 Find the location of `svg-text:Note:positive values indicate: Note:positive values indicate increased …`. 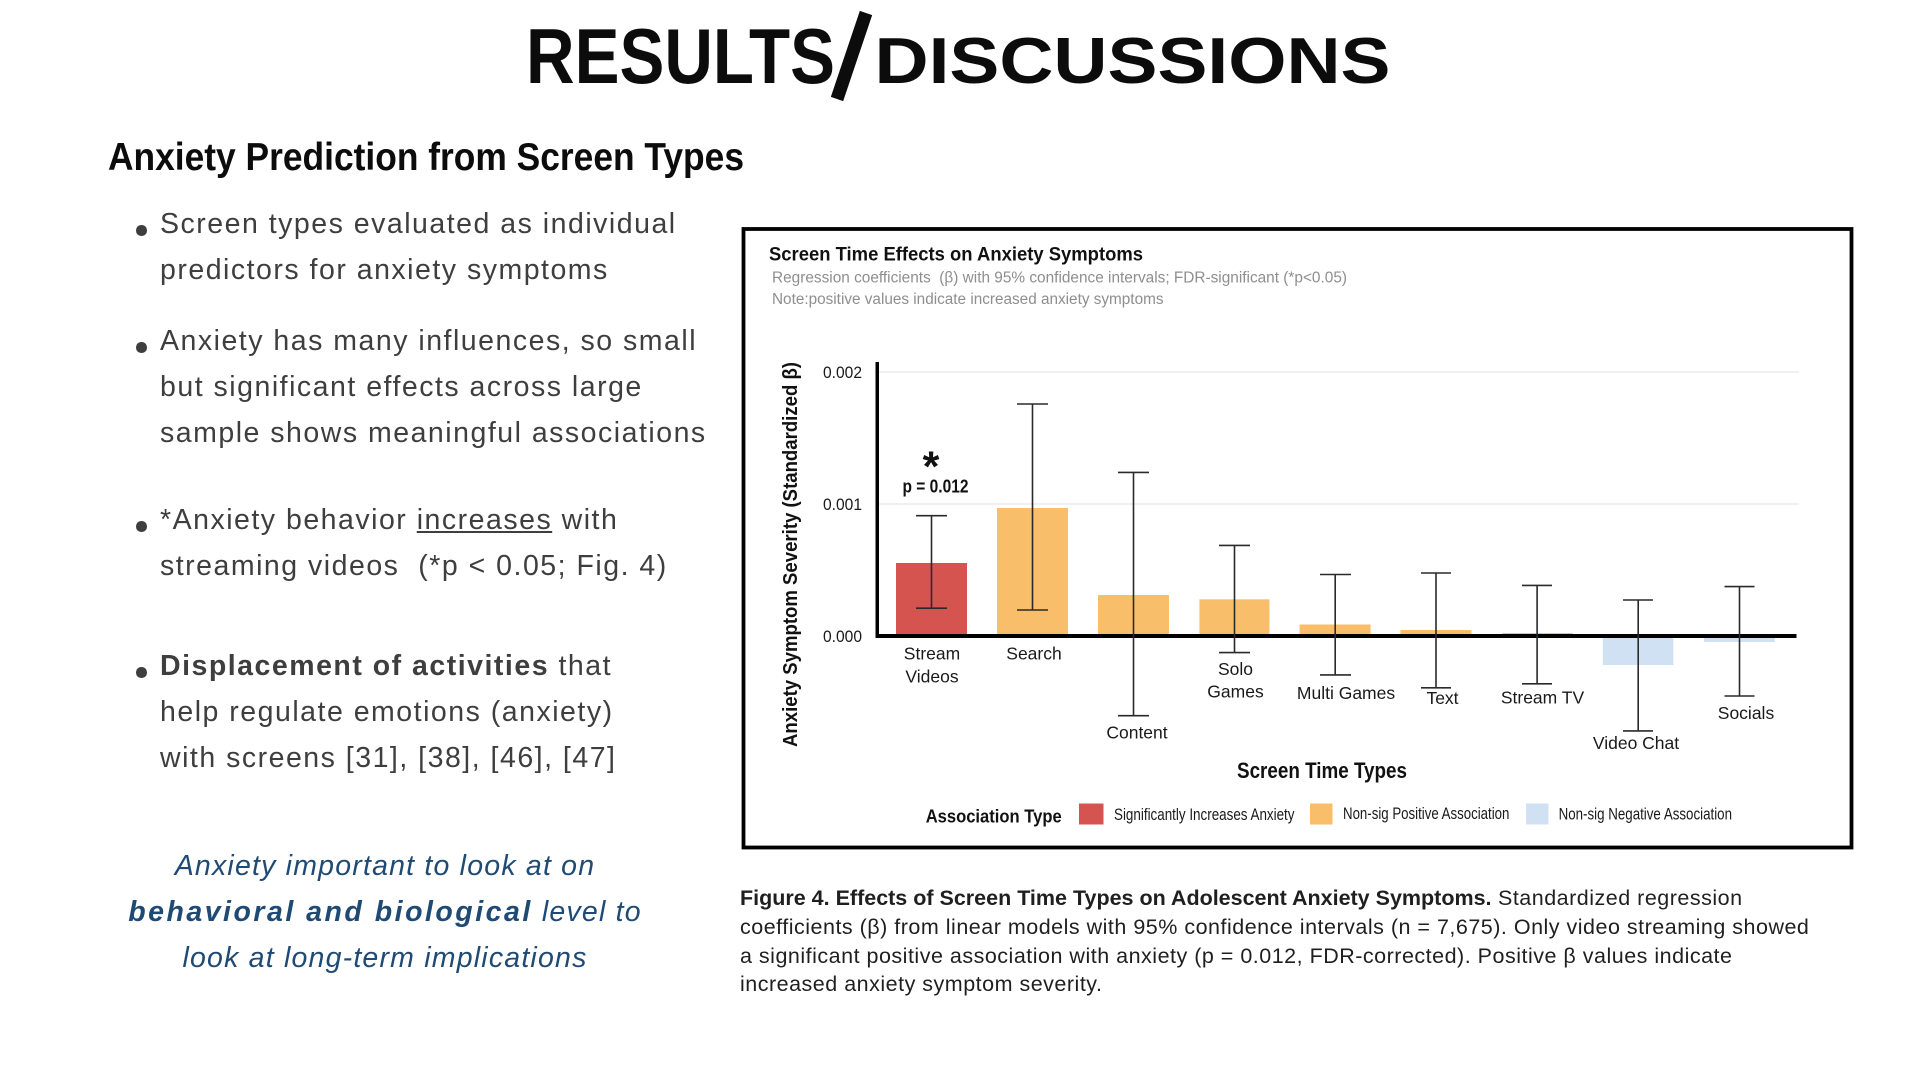

svg-text:Note:positive values indicate: Note:positive values indicate increased … is located at coordinates (968, 299).